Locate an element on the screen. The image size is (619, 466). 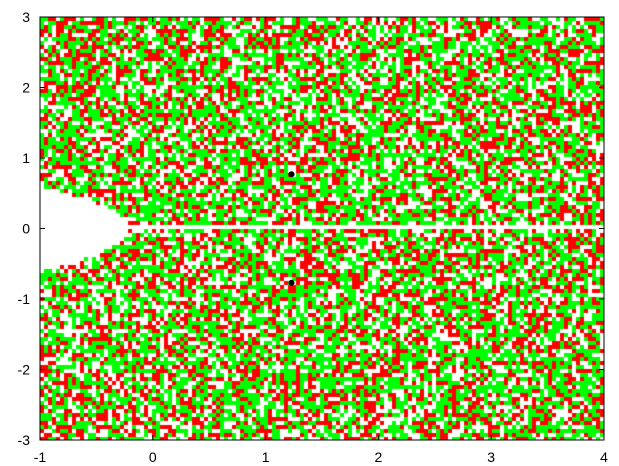
x-tick-label-3: 2 is located at coordinates (379, 457).